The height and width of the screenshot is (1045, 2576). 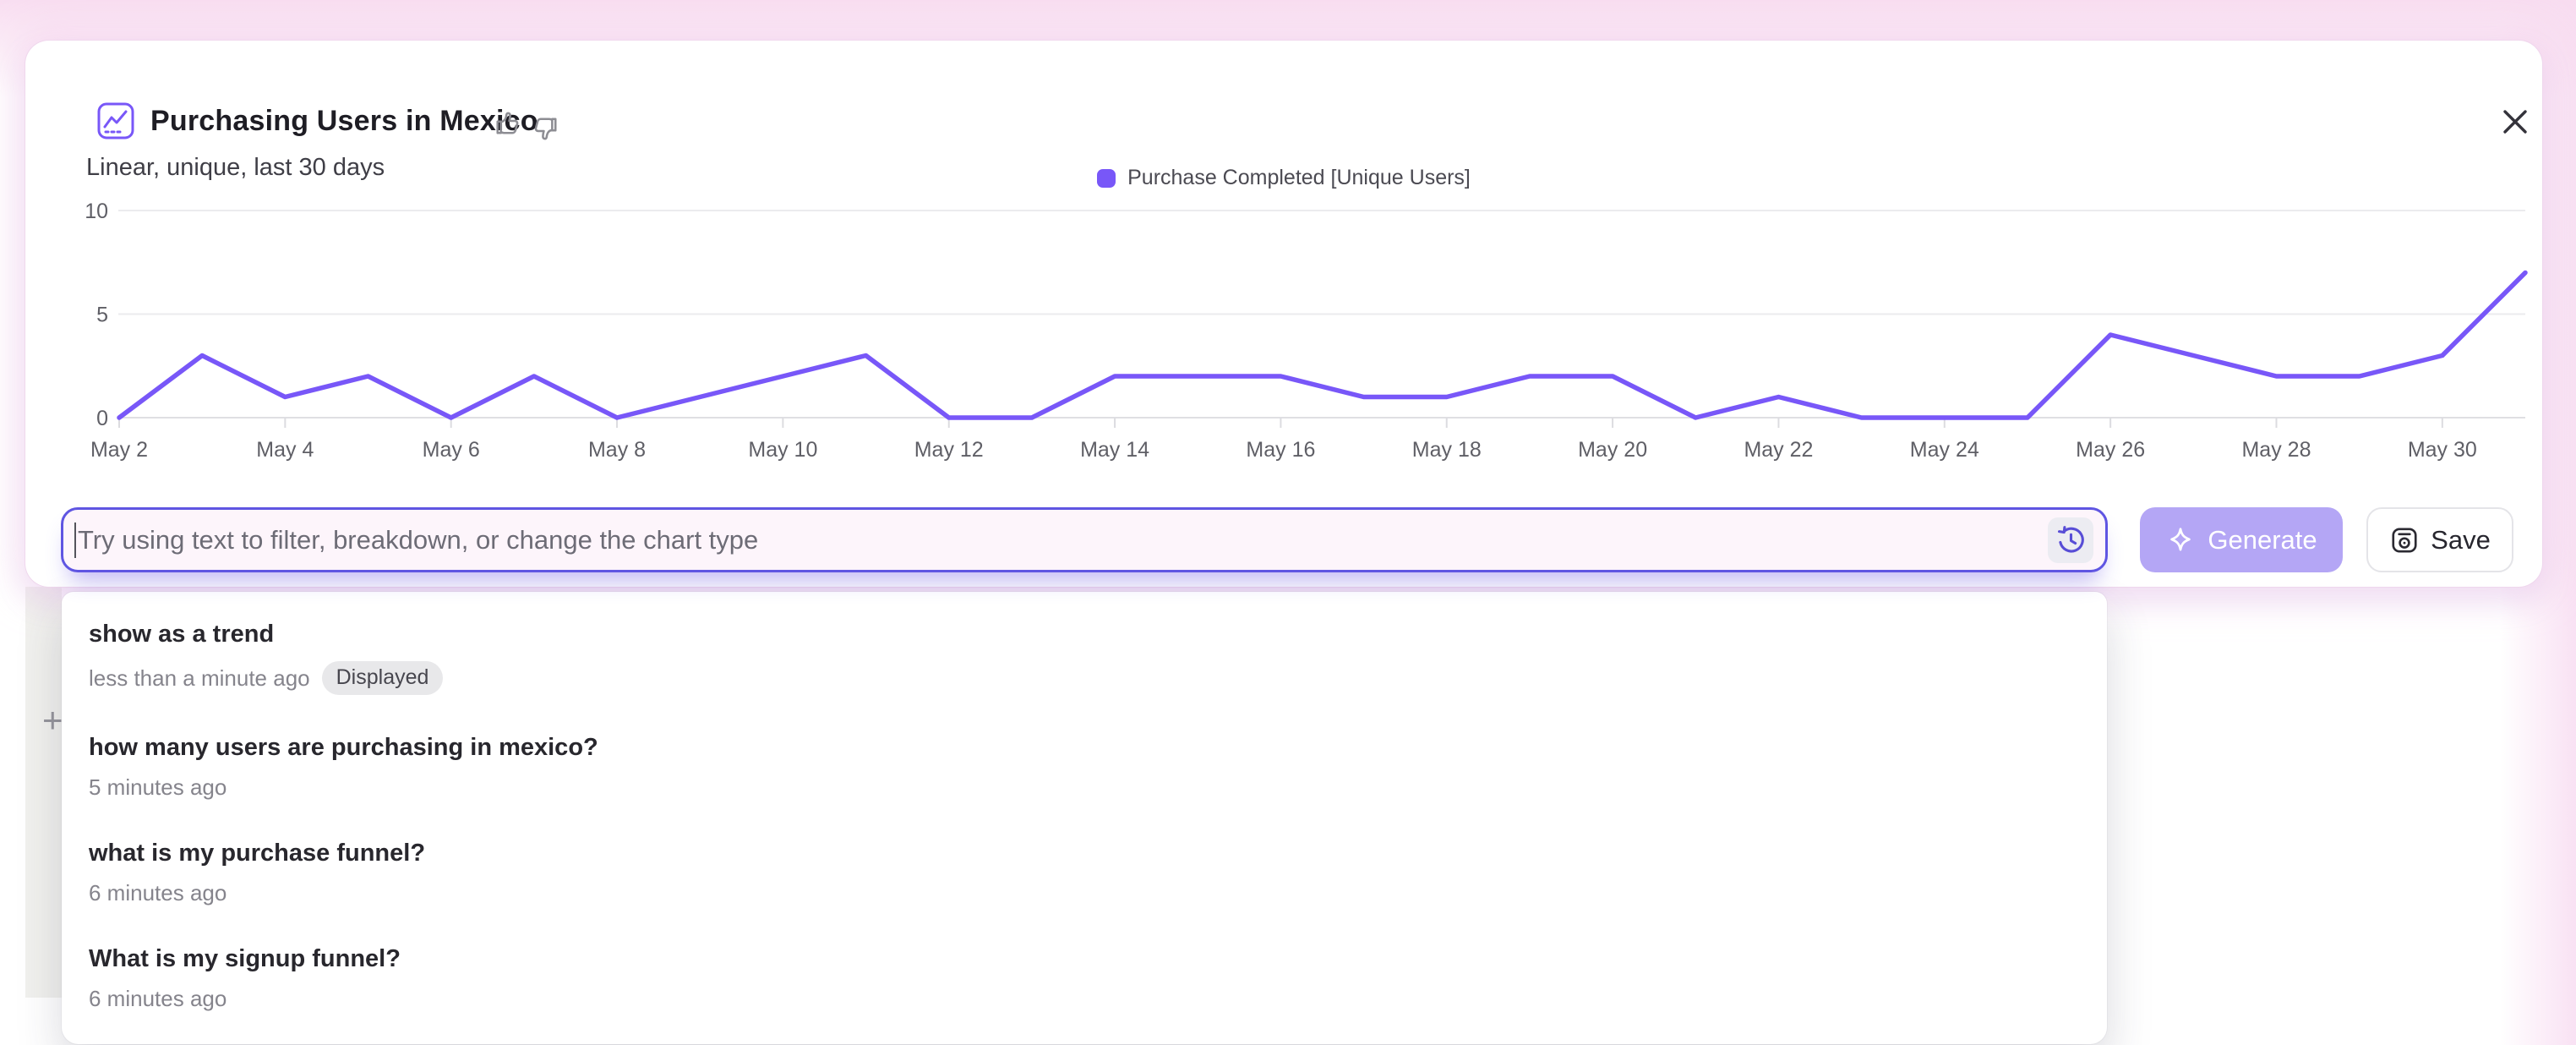 What do you see at coordinates (1778, 450) in the screenshot?
I see `x-axis-label: May 22` at bounding box center [1778, 450].